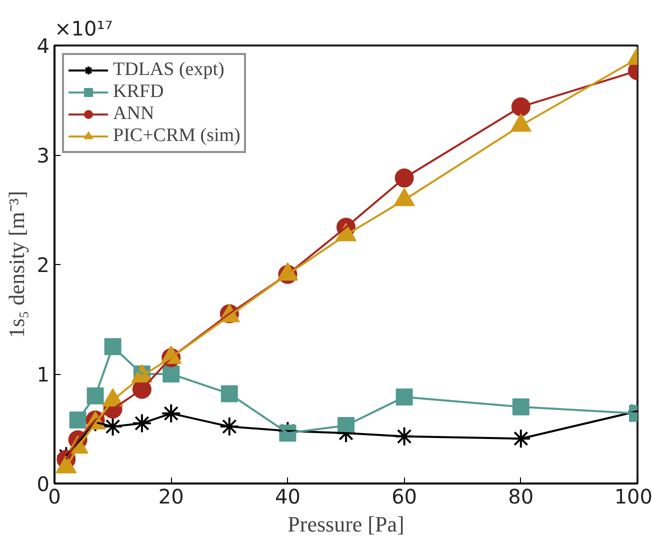 This screenshot has width=652, height=539. What do you see at coordinates (176, 136) in the screenshot?
I see `legend-label: PIC+CRM (sim)` at bounding box center [176, 136].